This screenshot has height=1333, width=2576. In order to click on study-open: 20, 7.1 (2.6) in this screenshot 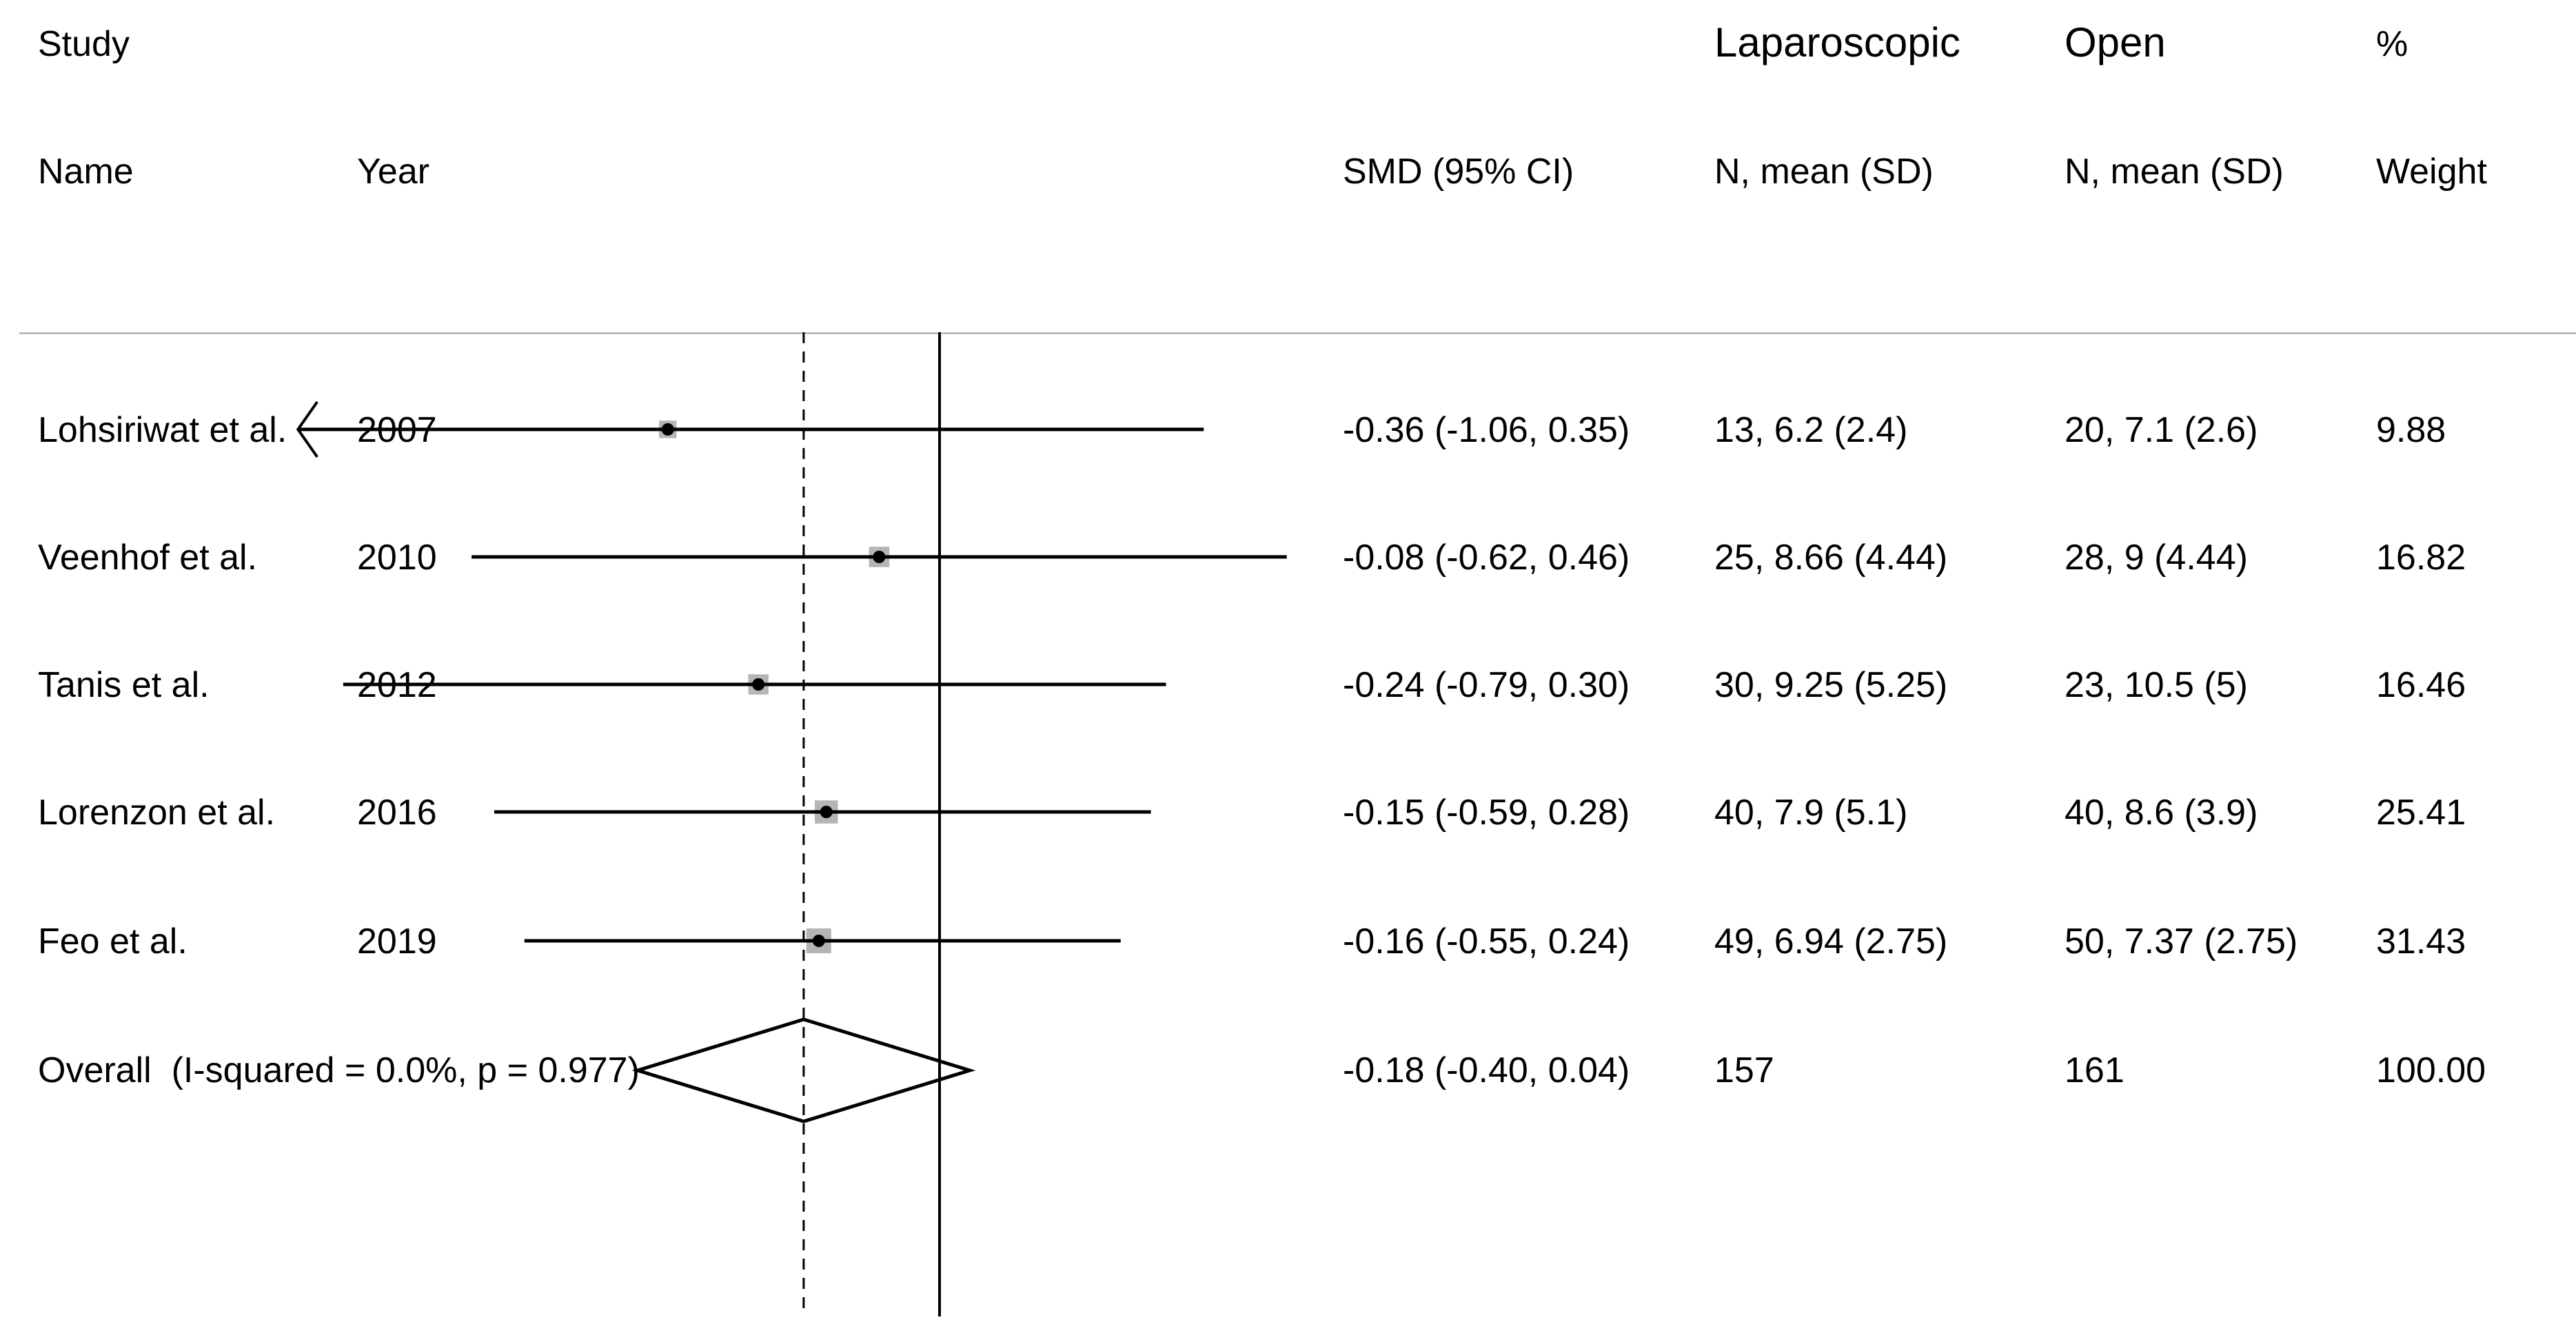, I will do `click(2161, 430)`.